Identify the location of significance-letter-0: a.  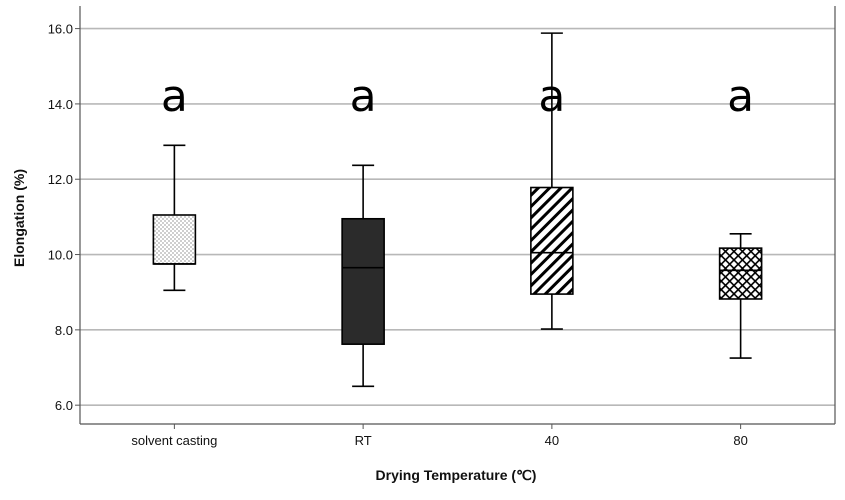
(174, 96).